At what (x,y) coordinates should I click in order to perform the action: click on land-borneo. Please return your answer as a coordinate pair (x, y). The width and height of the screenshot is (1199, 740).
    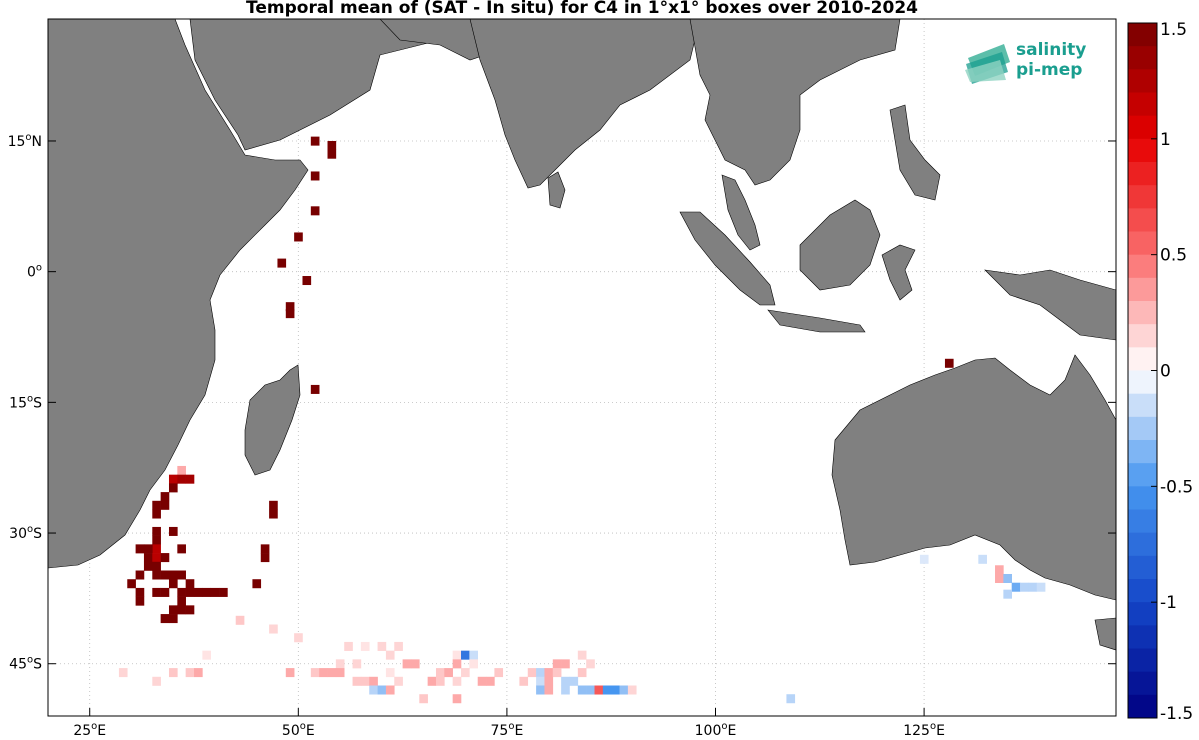
    Looking at the image, I should click on (840, 245).